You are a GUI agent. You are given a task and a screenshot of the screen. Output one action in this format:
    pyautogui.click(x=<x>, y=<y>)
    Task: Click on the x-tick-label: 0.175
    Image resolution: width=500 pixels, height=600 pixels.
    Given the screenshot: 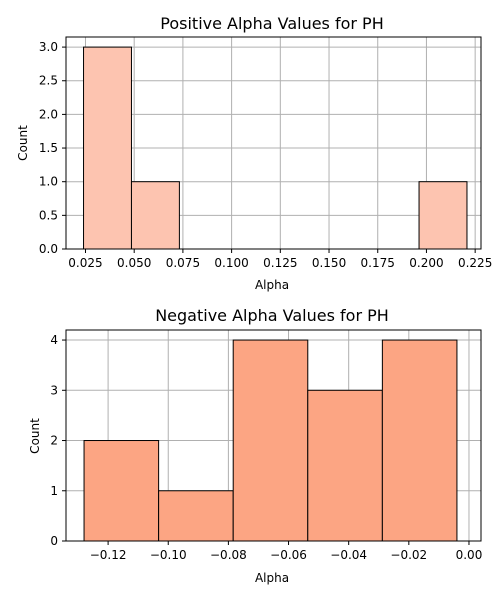 What is the action you would take?
    pyautogui.click(x=378, y=263)
    